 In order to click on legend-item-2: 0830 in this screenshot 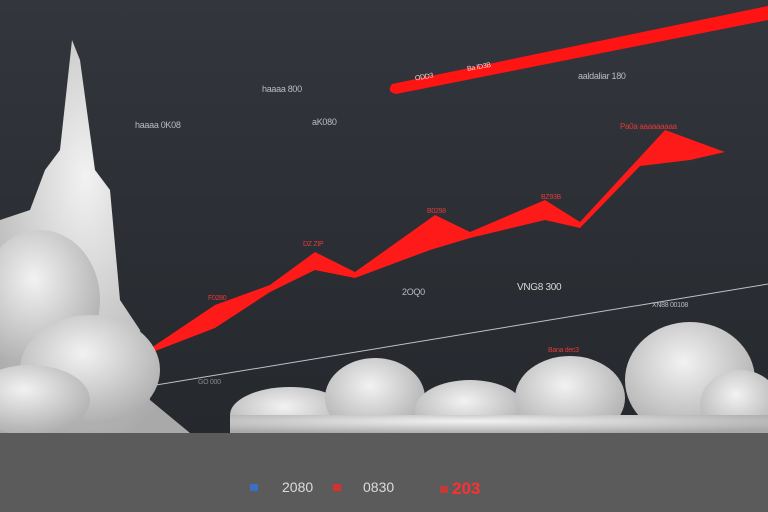, I will do `click(363, 487)`.